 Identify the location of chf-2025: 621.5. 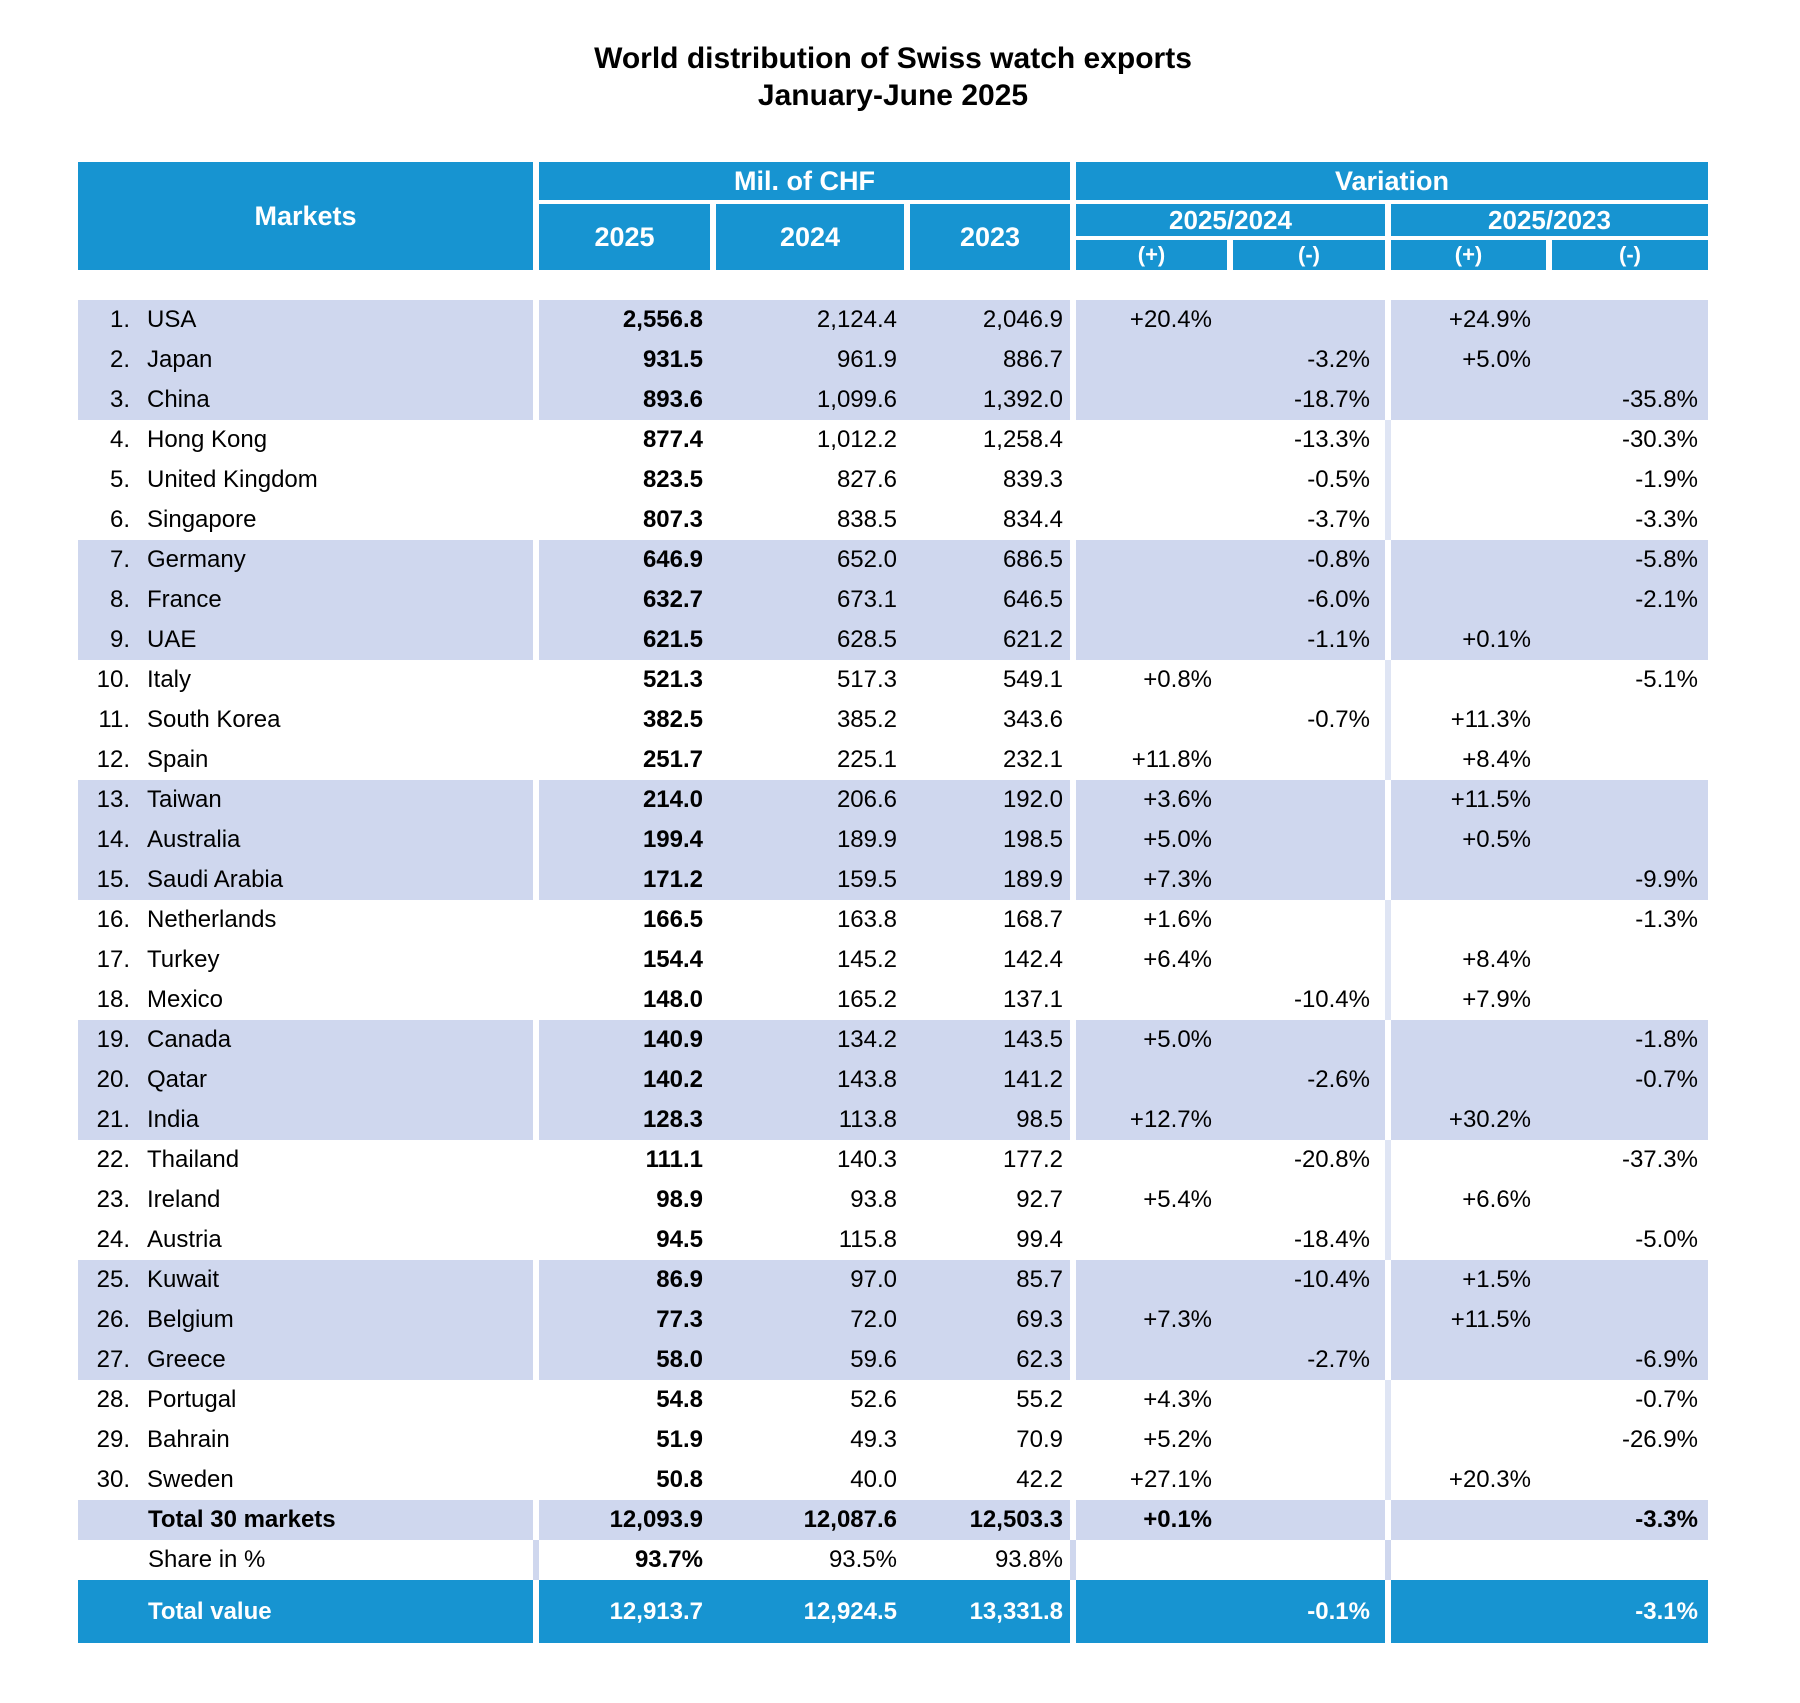
(621, 640).